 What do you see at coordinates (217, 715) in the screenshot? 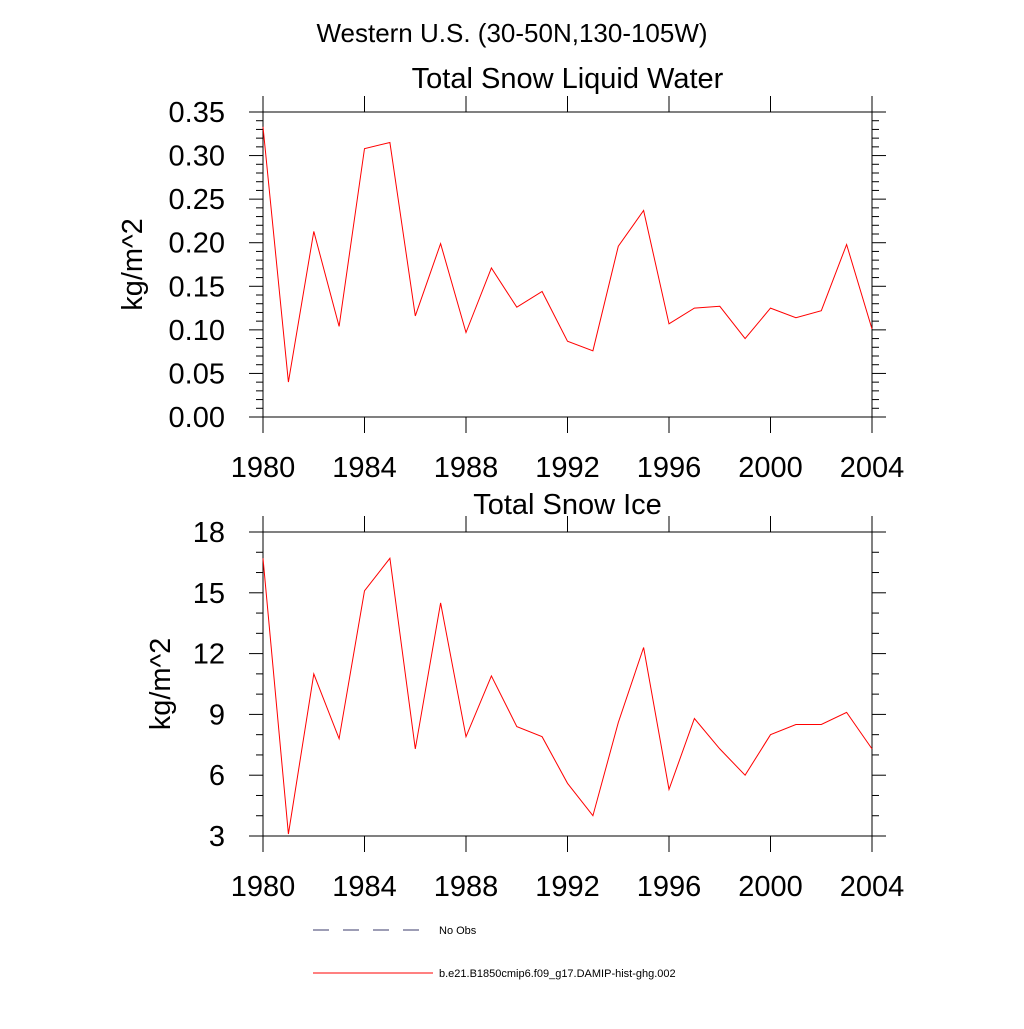
I see `y-tick-label: 9` at bounding box center [217, 715].